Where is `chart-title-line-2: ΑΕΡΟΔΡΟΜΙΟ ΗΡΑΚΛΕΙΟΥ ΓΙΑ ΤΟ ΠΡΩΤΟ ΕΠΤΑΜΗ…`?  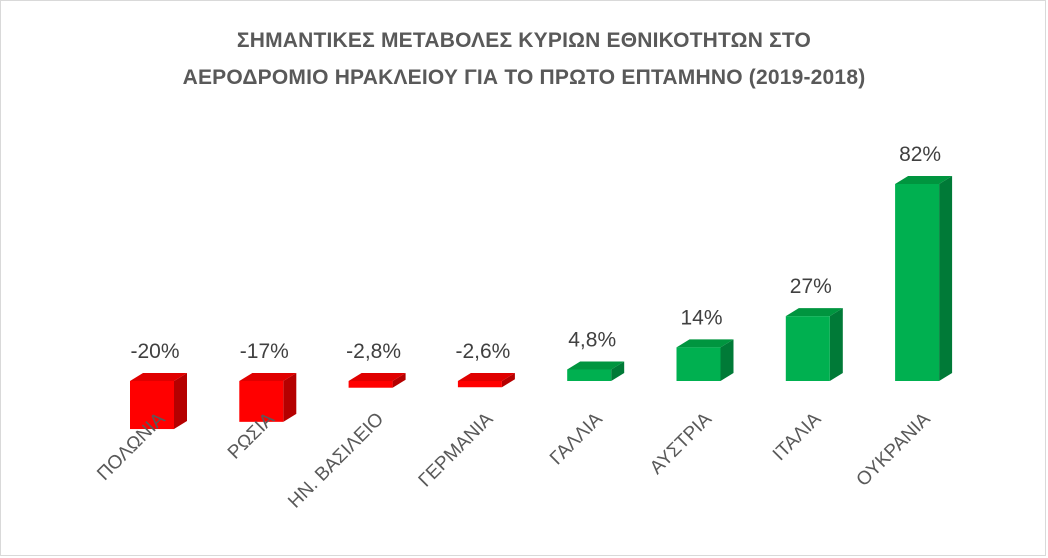 chart-title-line-2: ΑΕΡΟΔΡΟΜΙΟ ΗΡΑΚΛΕΙΟΥ ΓΙΑ ΤΟ ΠΡΩΤΟ ΕΠΤΑΜΗ… is located at coordinates (524, 77).